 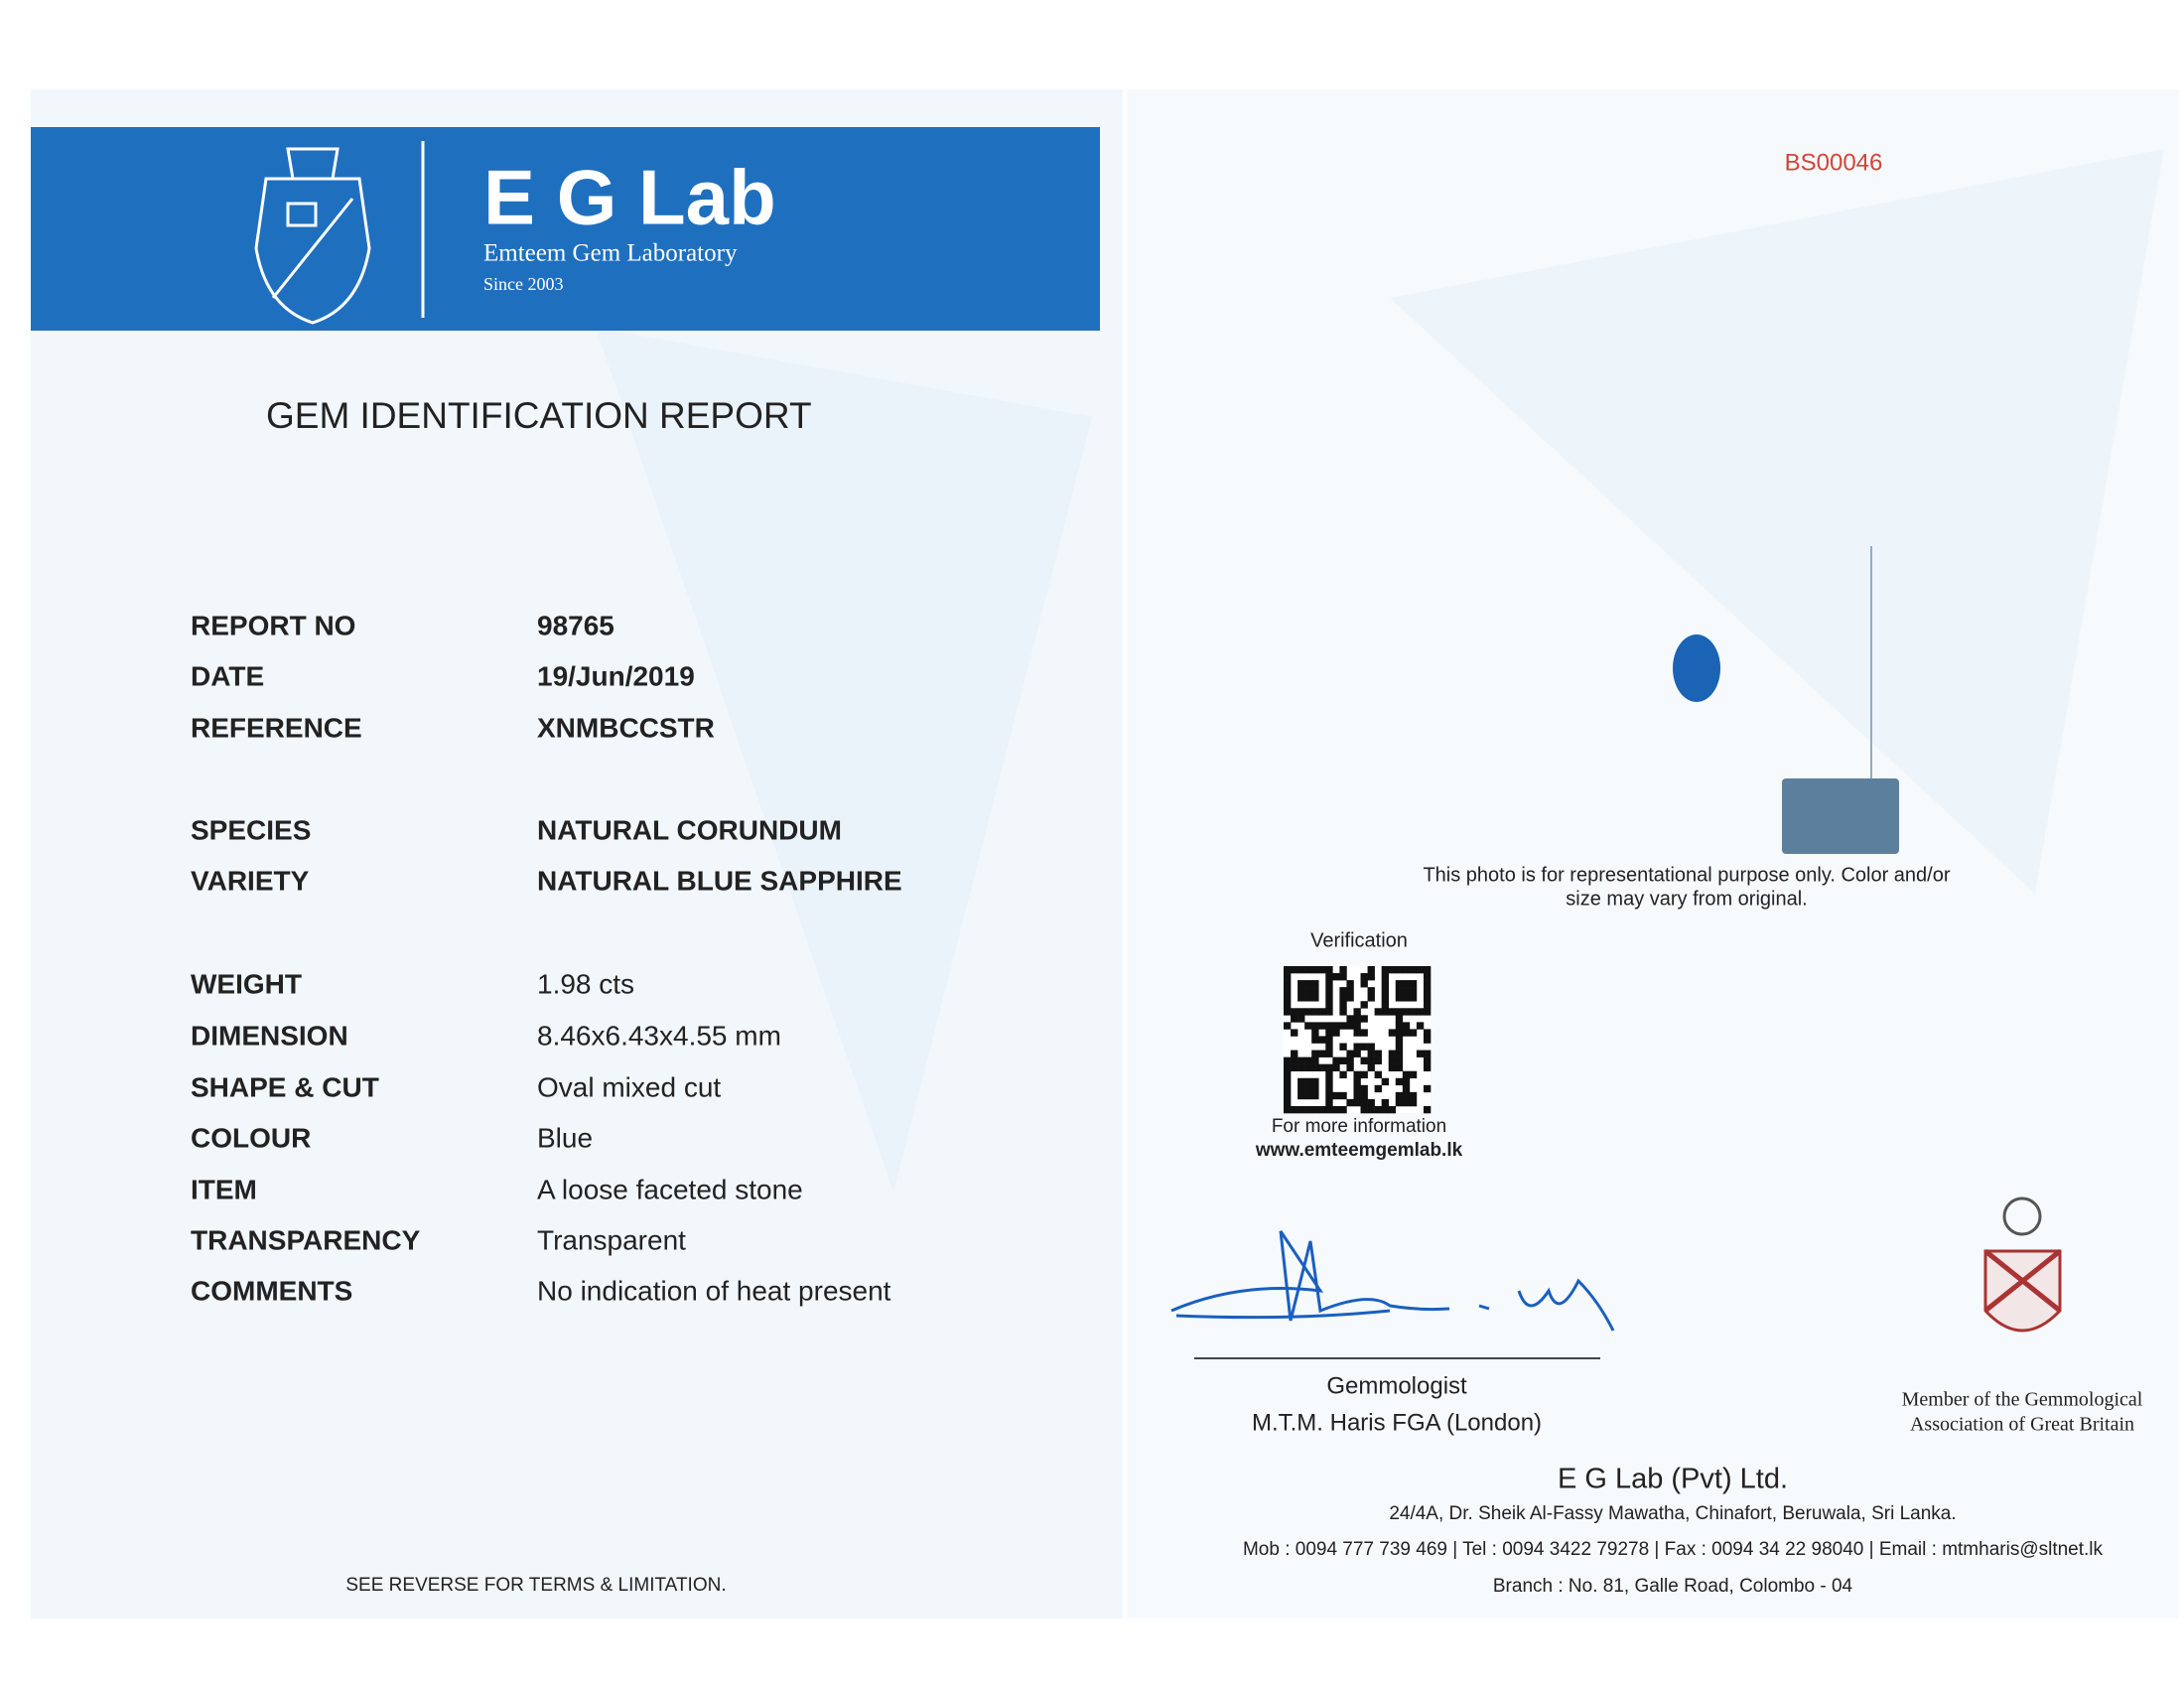 I want to click on brand-since: Since 2003, so click(x=523, y=284).